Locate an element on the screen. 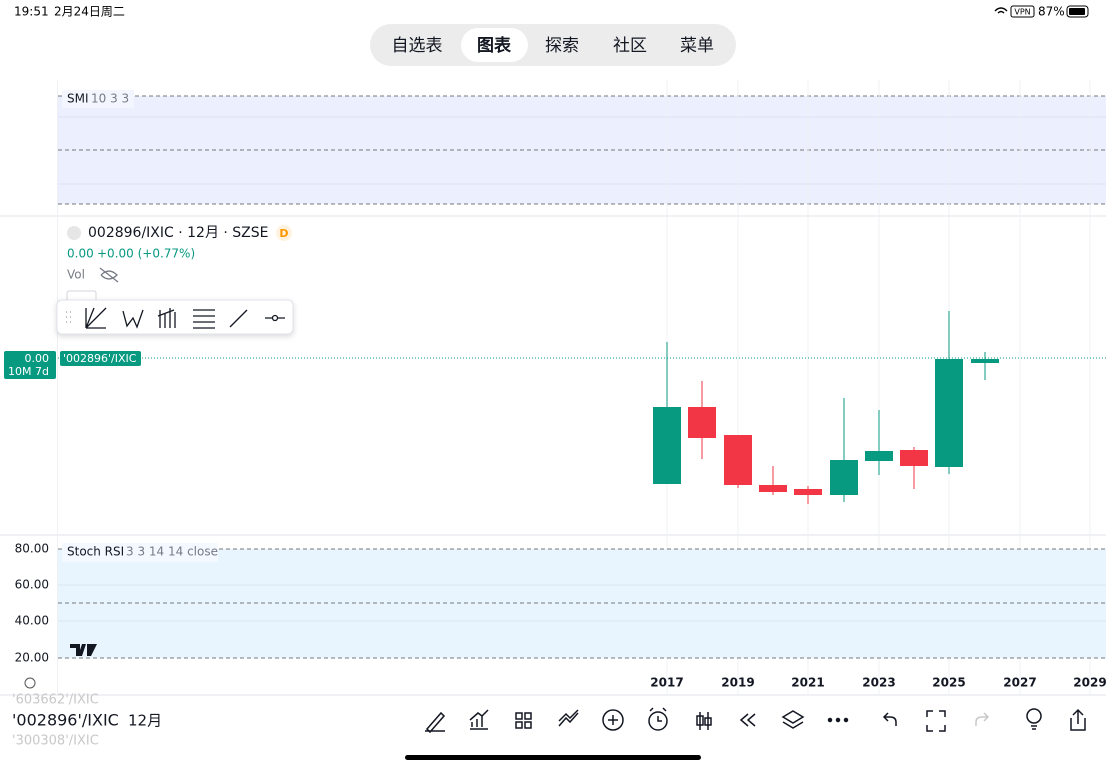 The width and height of the screenshot is (1106, 768). stoch-legend-bg is located at coordinates (140, 552).